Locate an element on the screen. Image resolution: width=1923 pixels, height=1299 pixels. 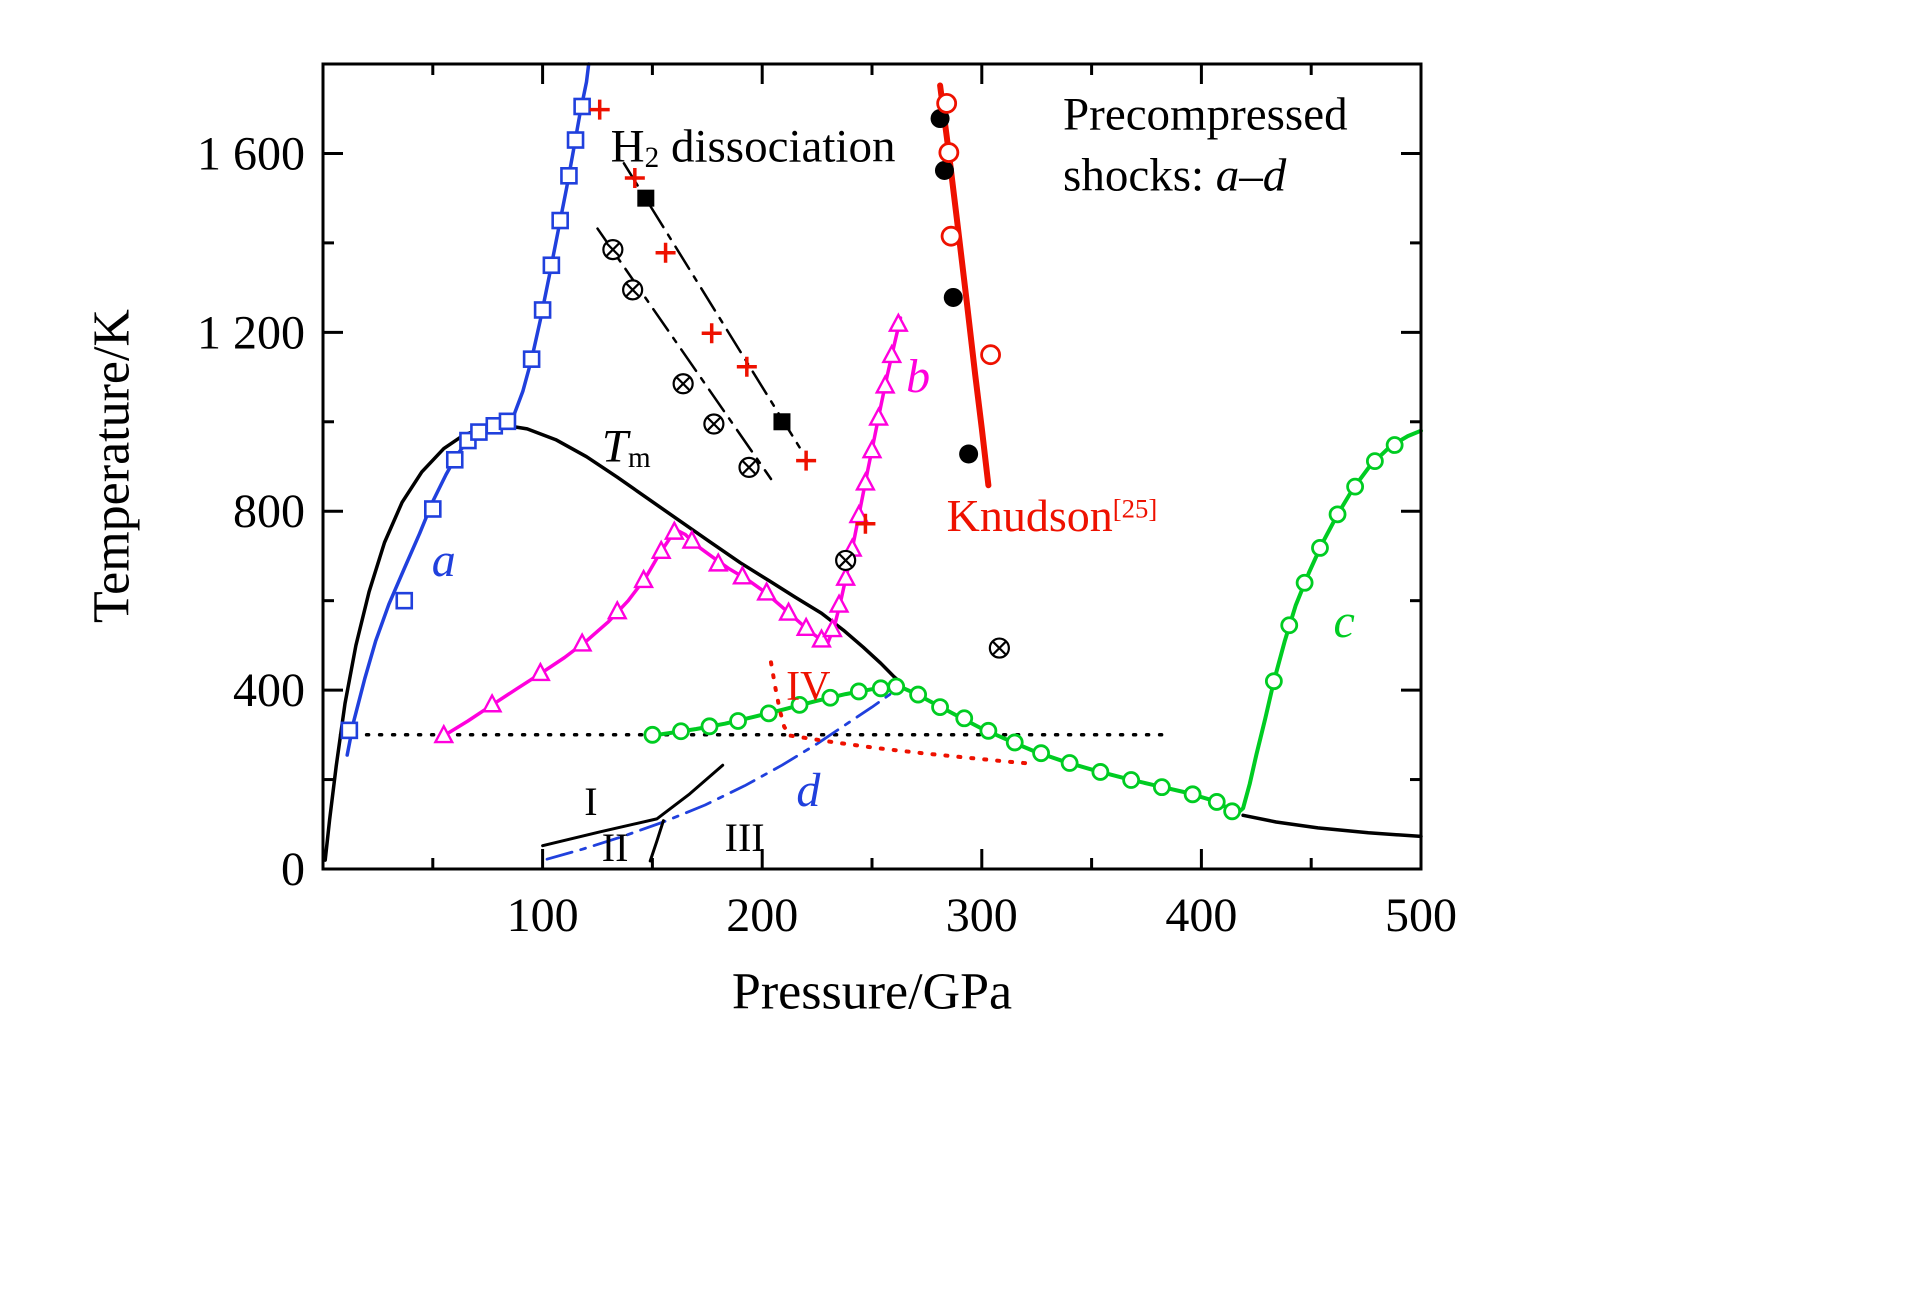
y-tick-label: 1 600 is located at coordinates (251, 153).